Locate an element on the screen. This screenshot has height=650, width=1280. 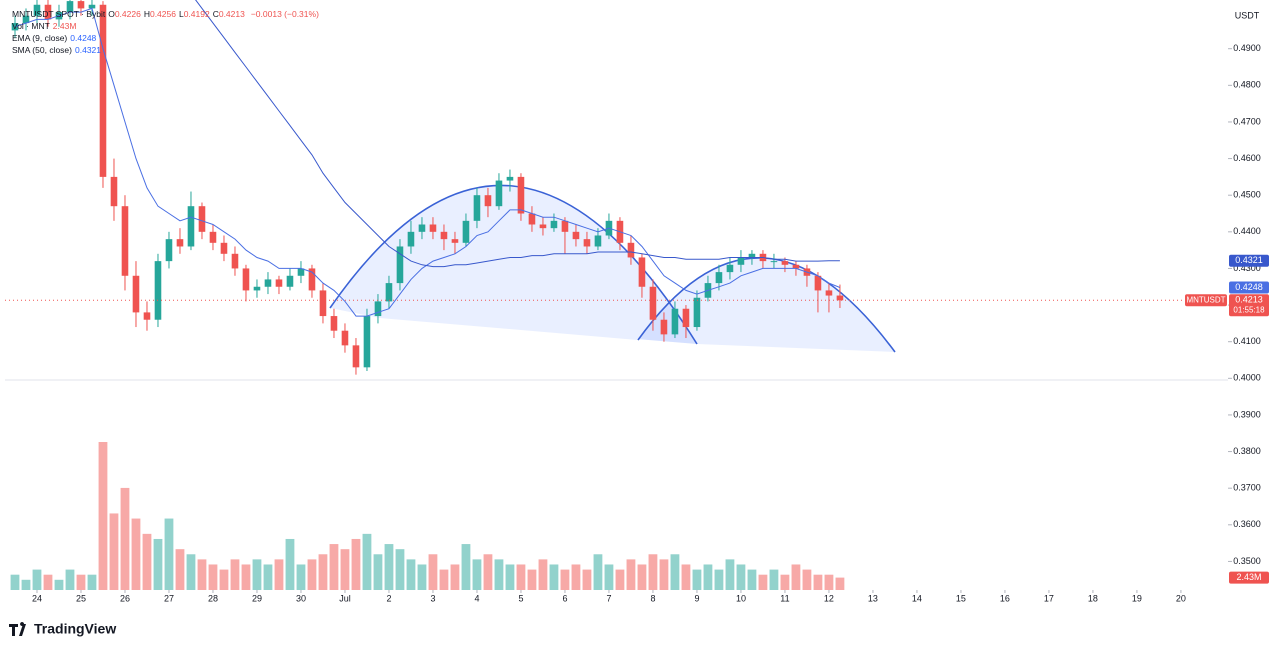
legend-row: SMA (50, close) 0.4321 is located at coordinates (167, 50).